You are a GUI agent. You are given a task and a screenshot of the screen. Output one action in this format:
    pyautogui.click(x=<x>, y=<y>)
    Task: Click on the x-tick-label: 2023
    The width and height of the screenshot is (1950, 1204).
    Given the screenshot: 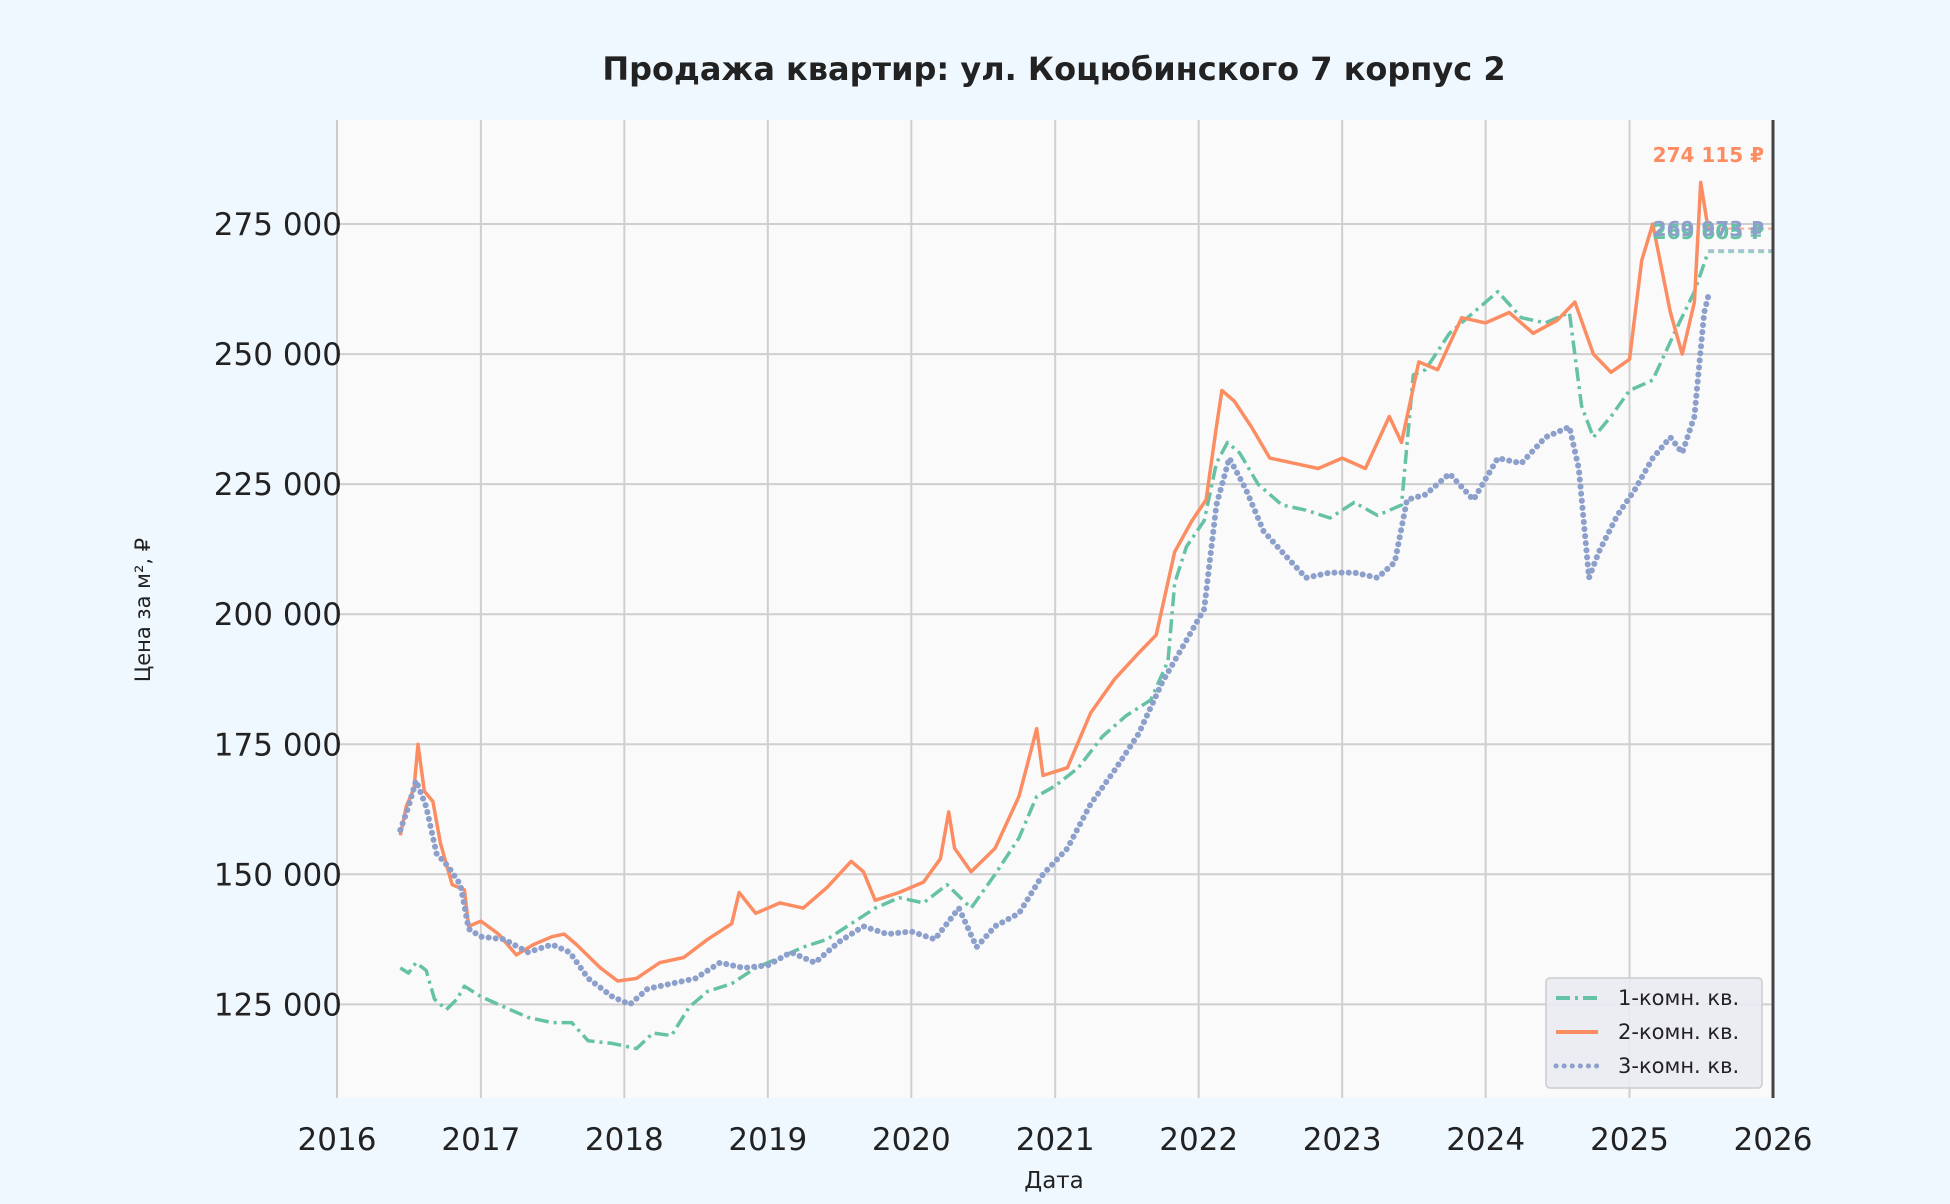 What is the action you would take?
    pyautogui.click(x=1342, y=1140)
    